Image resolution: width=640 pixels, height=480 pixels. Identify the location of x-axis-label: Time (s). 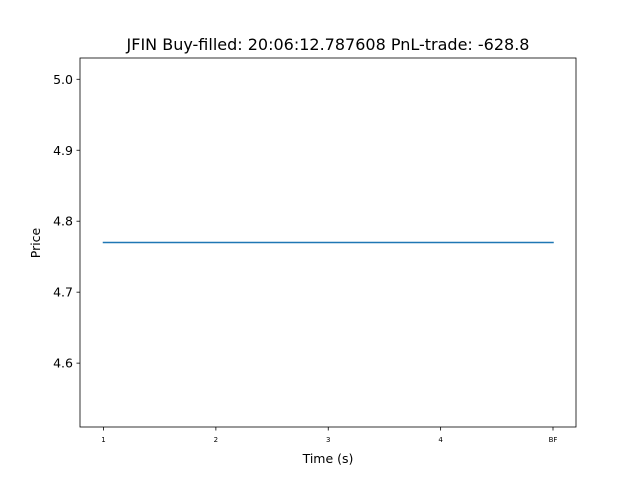
(328, 458).